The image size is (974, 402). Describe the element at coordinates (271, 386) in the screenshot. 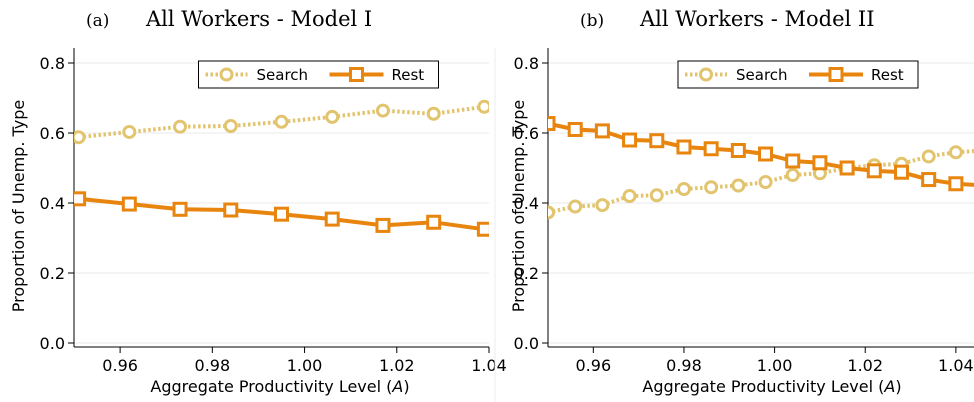

I see `panel-a-xlabel-text: Aggregate Productivity Level (` at that location.